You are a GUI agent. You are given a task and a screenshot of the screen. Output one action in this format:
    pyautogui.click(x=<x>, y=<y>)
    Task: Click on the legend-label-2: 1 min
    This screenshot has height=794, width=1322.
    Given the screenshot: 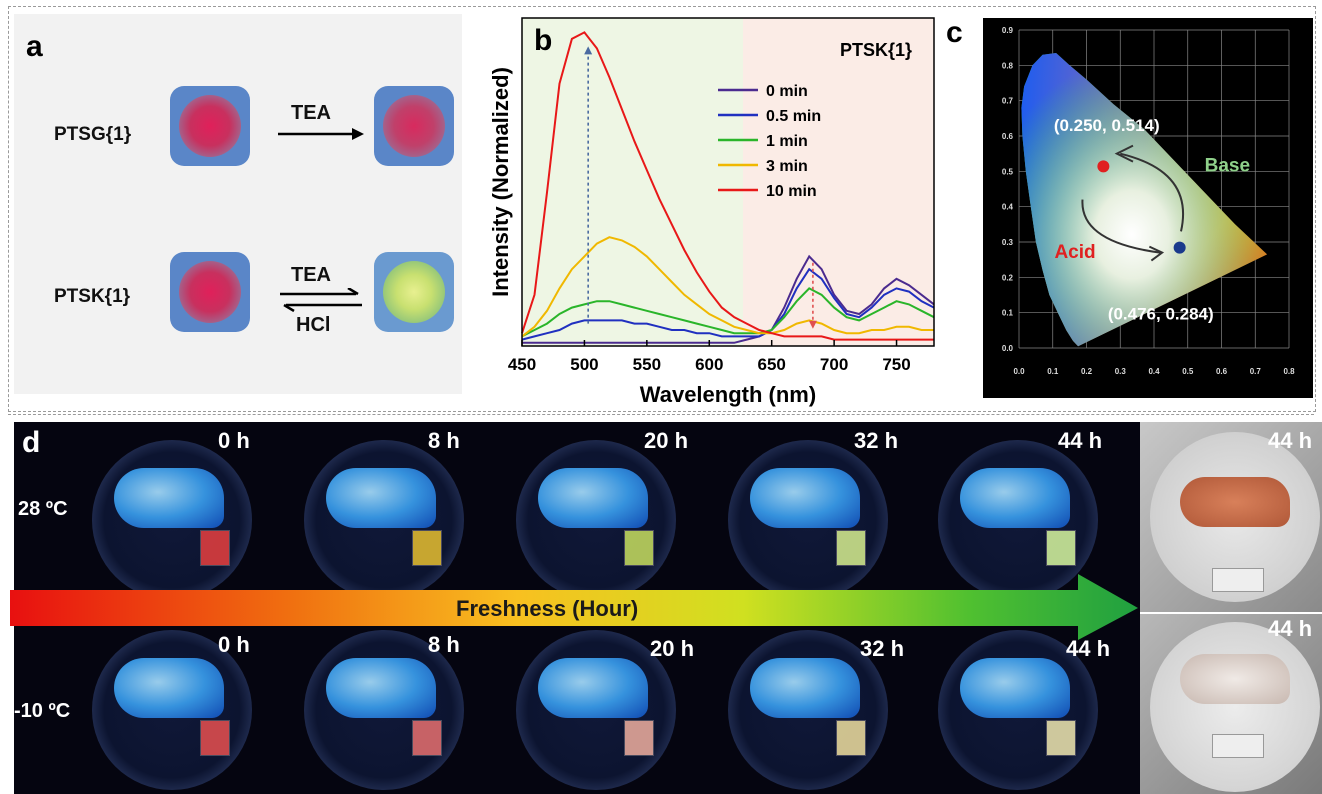 What is the action you would take?
    pyautogui.click(x=787, y=141)
    